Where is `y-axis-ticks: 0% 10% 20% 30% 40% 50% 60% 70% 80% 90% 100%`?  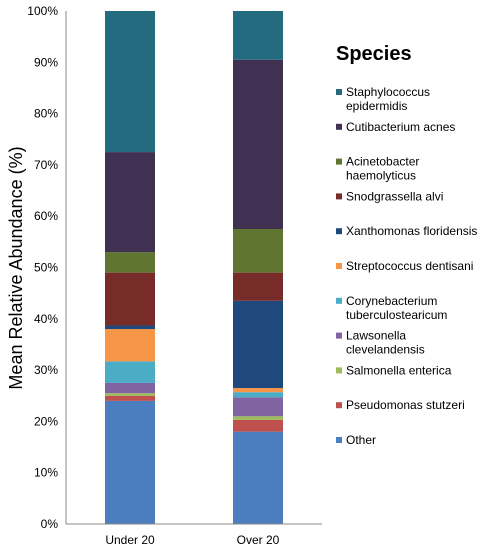 y-axis-ticks: 0% 10% 20% 30% 40% 50% 60% 70% 80% 90% 100% is located at coordinates (42, 267).